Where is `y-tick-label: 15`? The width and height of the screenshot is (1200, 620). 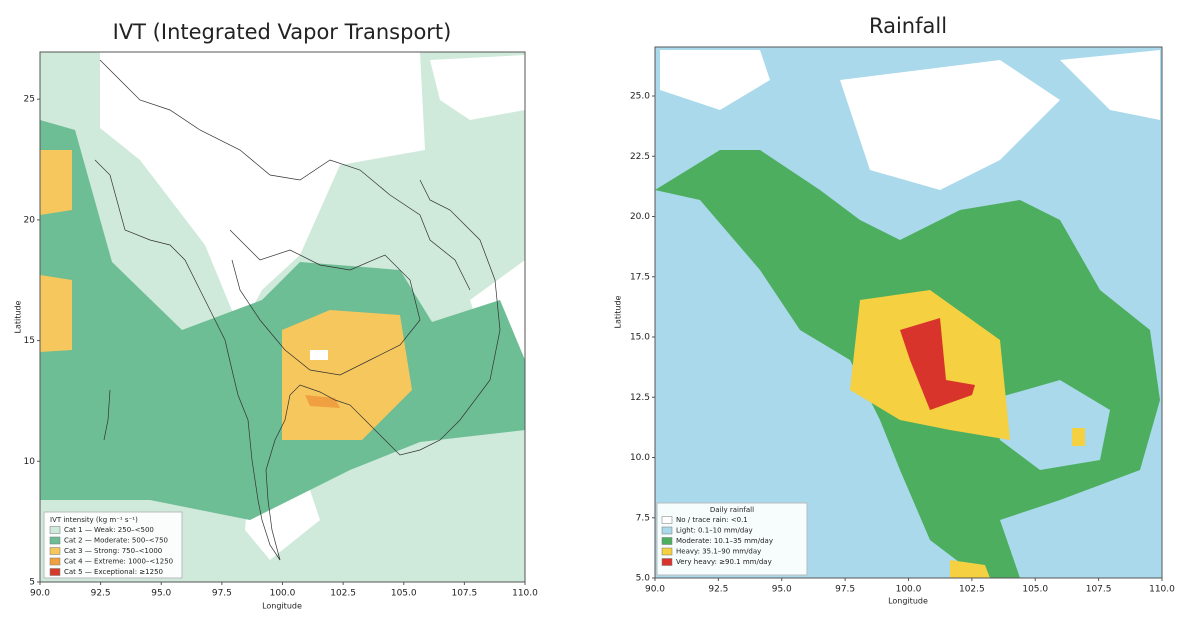 y-tick-label: 15 is located at coordinates (29, 341).